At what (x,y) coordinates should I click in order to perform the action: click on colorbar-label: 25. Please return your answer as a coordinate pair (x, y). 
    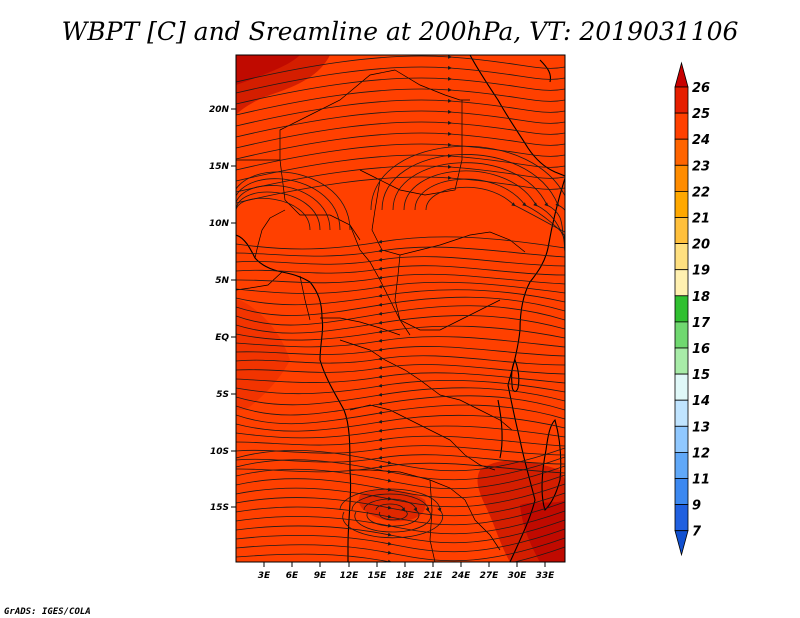
    Looking at the image, I should click on (701, 114).